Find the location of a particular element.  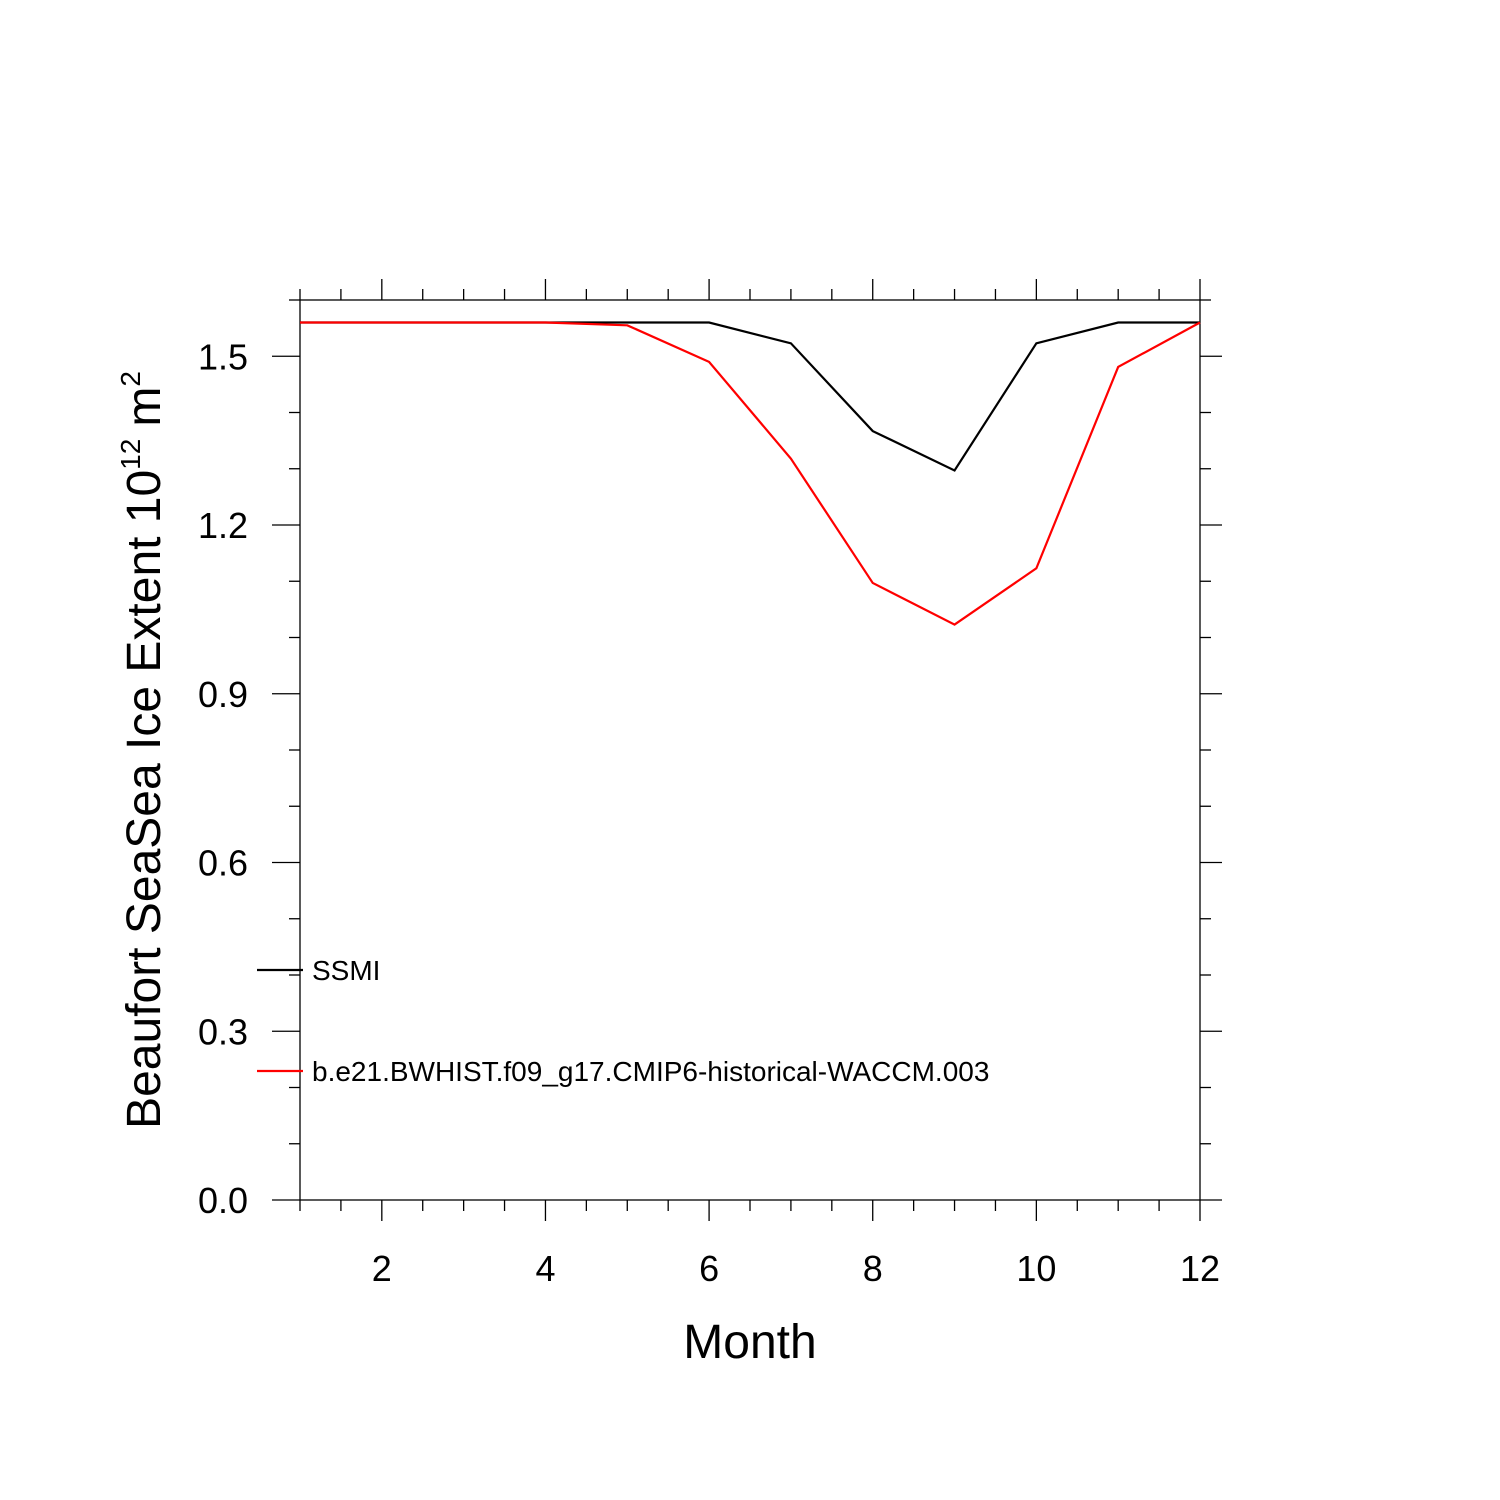

y-tick-label: 1.5 is located at coordinates (223, 356).